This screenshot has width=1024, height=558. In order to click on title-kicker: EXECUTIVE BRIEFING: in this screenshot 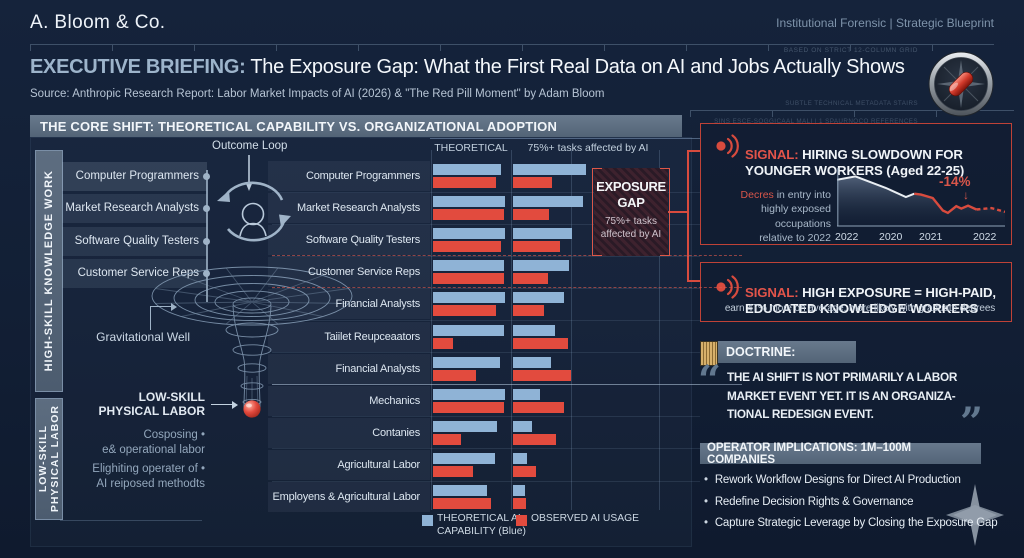, I will do `click(138, 67)`.